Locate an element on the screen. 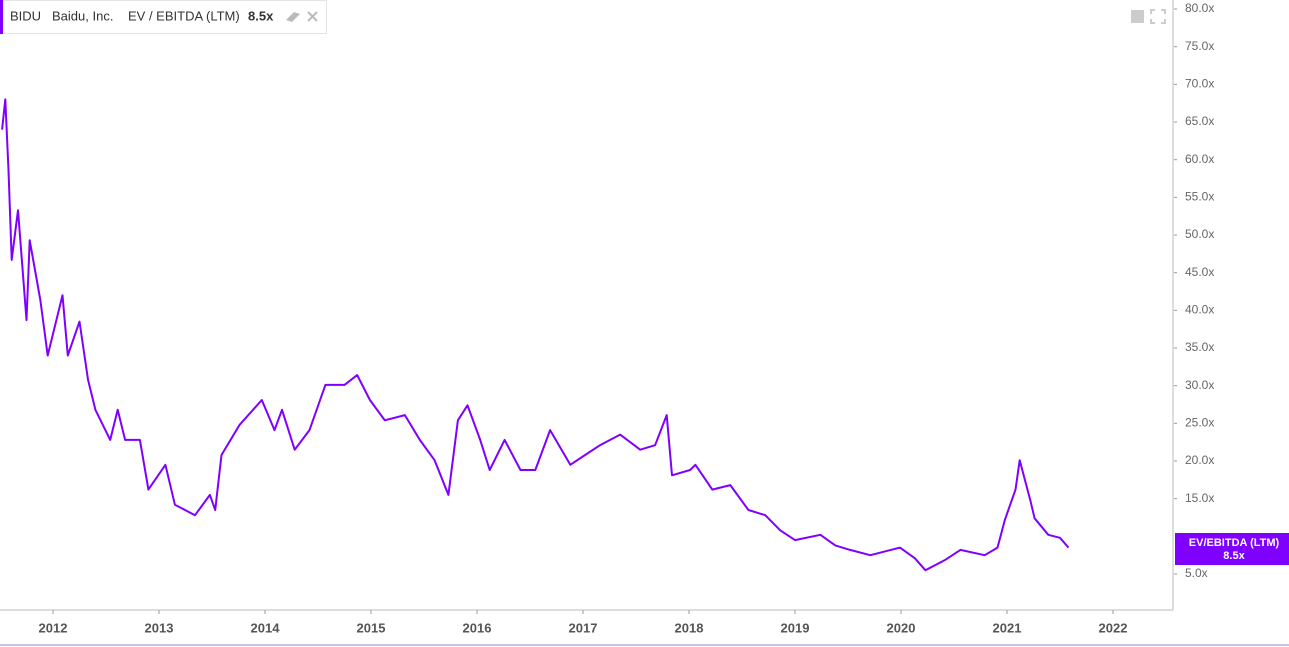 The width and height of the screenshot is (1289, 647). header-box: BIDU Baidu, Inc. EV / EBITDA (LTM) 8.5x is located at coordinates (163, 17).